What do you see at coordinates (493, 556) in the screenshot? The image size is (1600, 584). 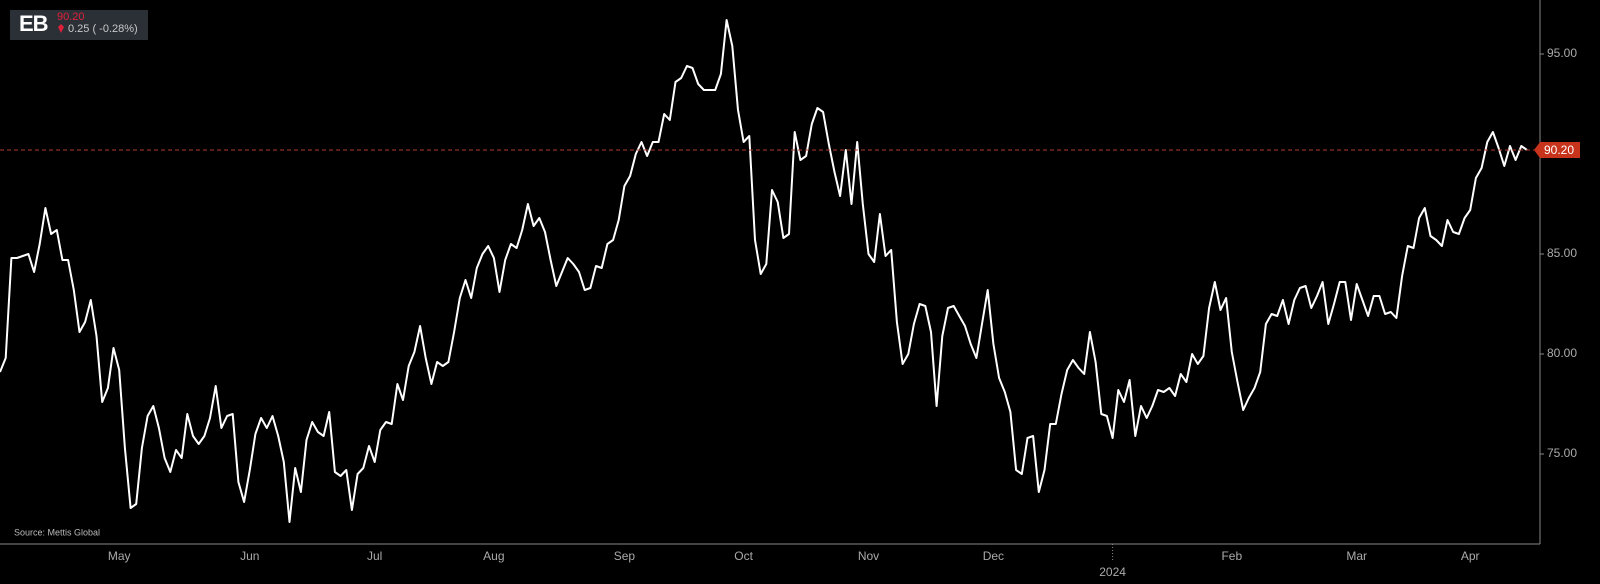 I see `x-tick-label: Aug` at bounding box center [493, 556].